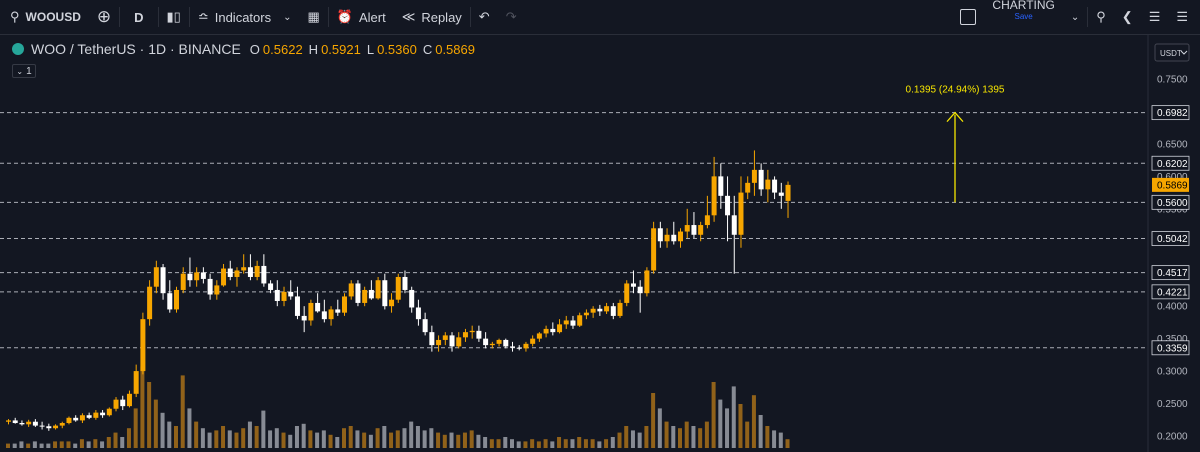  What do you see at coordinates (361, 17) in the screenshot?
I see `alert-button: ⏰ Alert` at bounding box center [361, 17].